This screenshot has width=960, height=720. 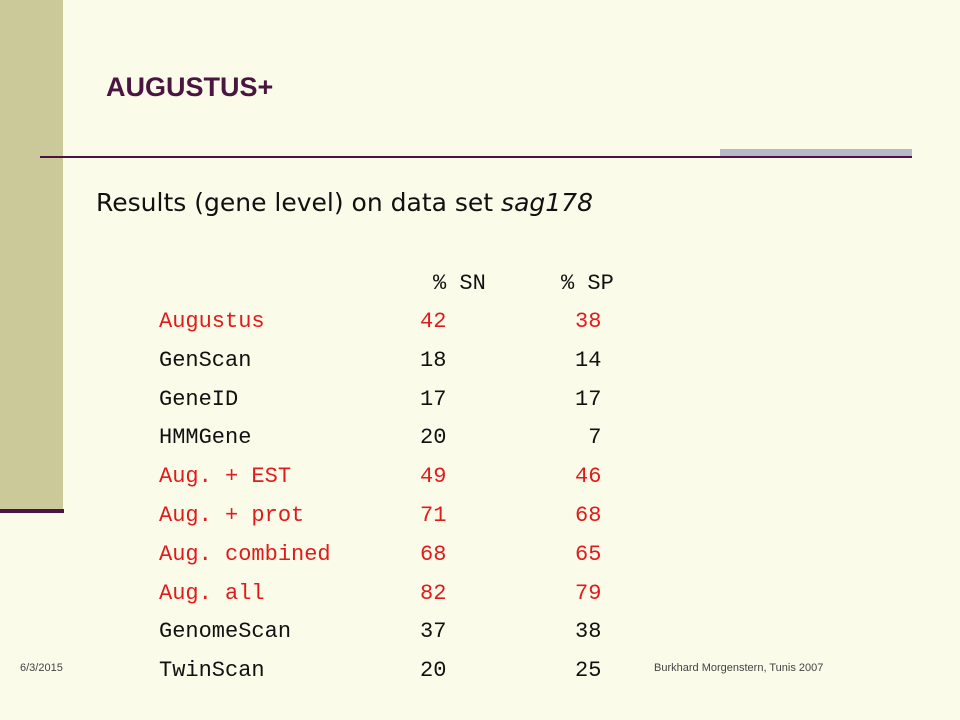 I want to click on header-sp: % SP, so click(x=587, y=283).